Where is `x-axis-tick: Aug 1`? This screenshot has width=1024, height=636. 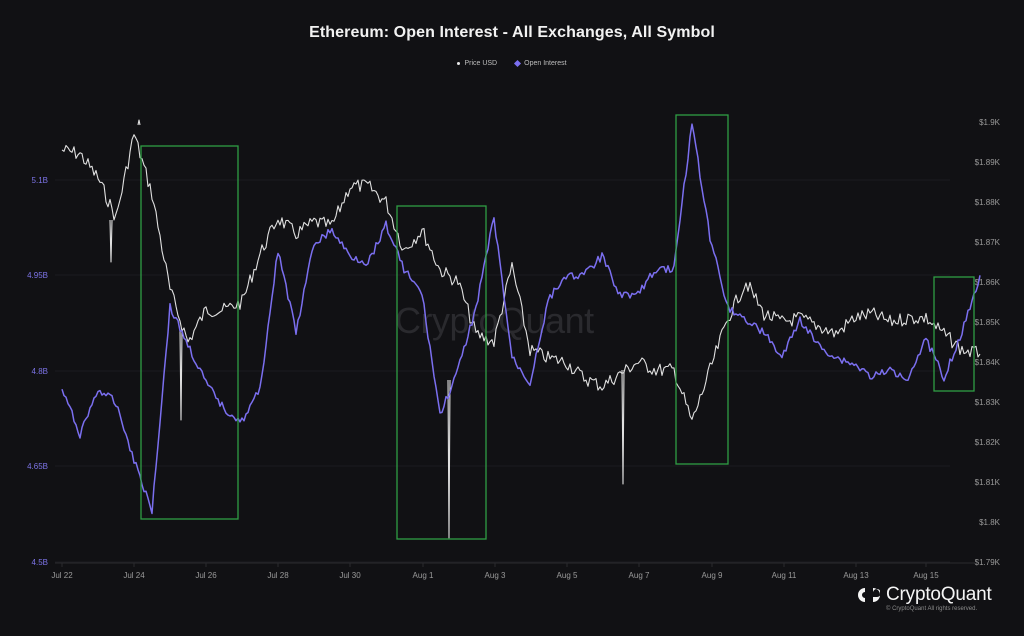
x-axis-tick: Aug 1 is located at coordinates (423, 575).